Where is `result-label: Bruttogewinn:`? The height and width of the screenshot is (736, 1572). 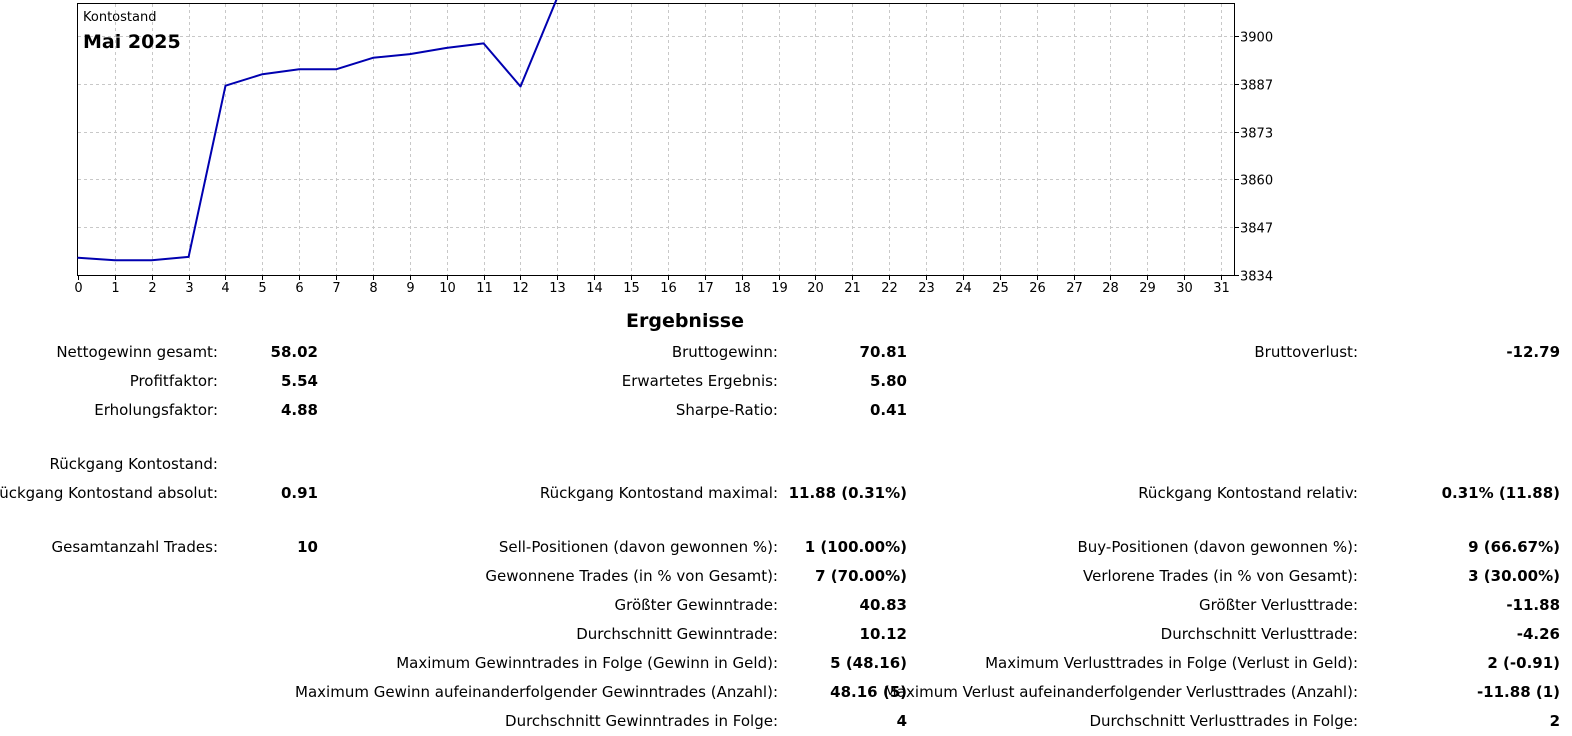
result-label: Bruttogewinn: is located at coordinates (724, 352).